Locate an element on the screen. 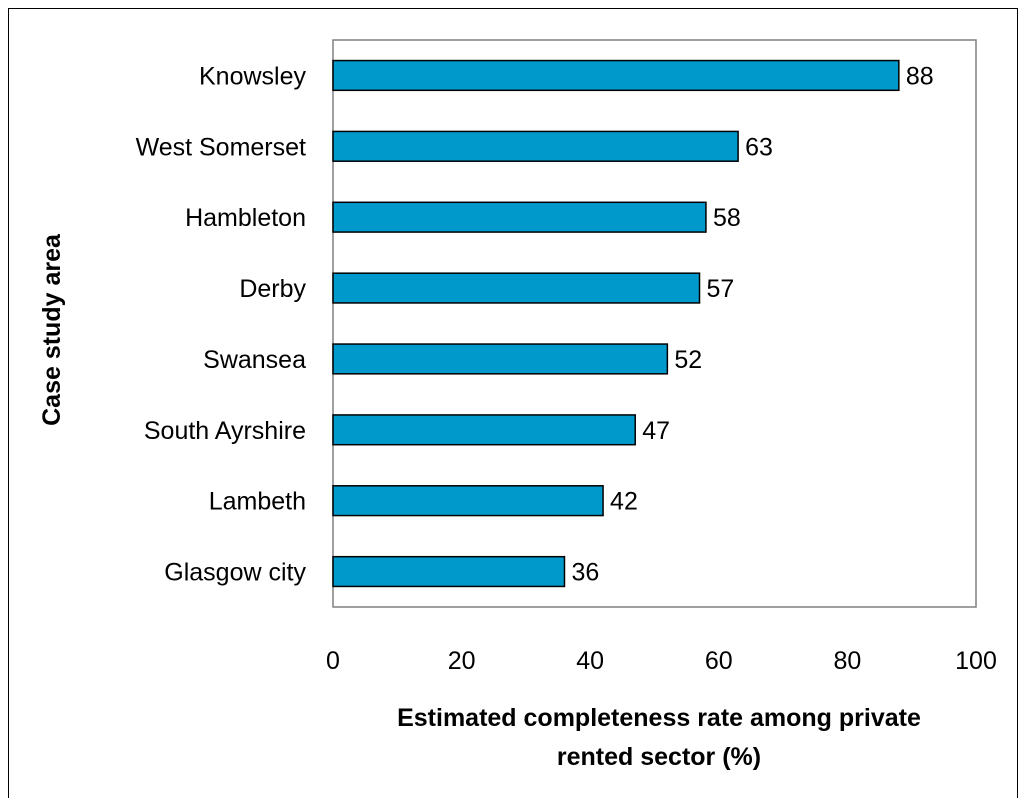 Image resolution: width=1026 pixels, height=798 pixels. x-tick-label: 20 is located at coordinates (462, 661).